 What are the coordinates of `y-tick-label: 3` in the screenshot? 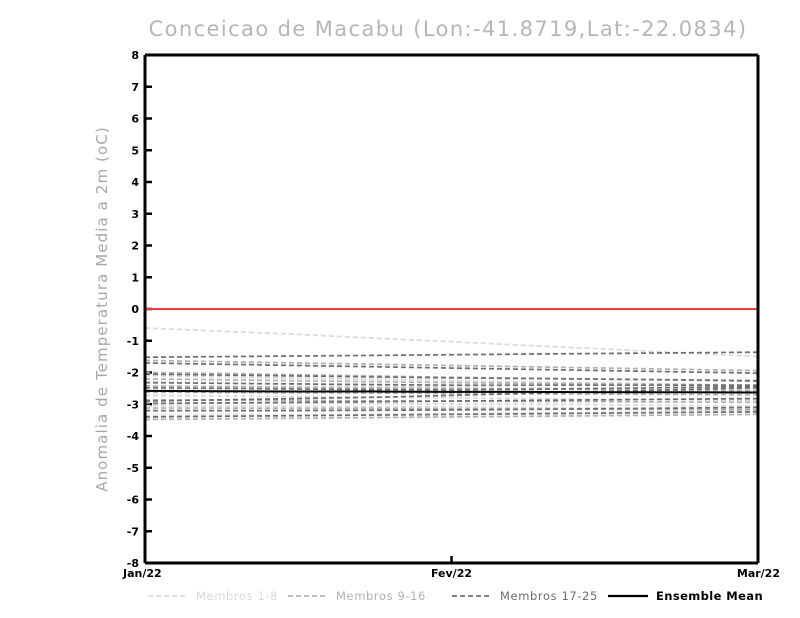 It's located at (135, 214).